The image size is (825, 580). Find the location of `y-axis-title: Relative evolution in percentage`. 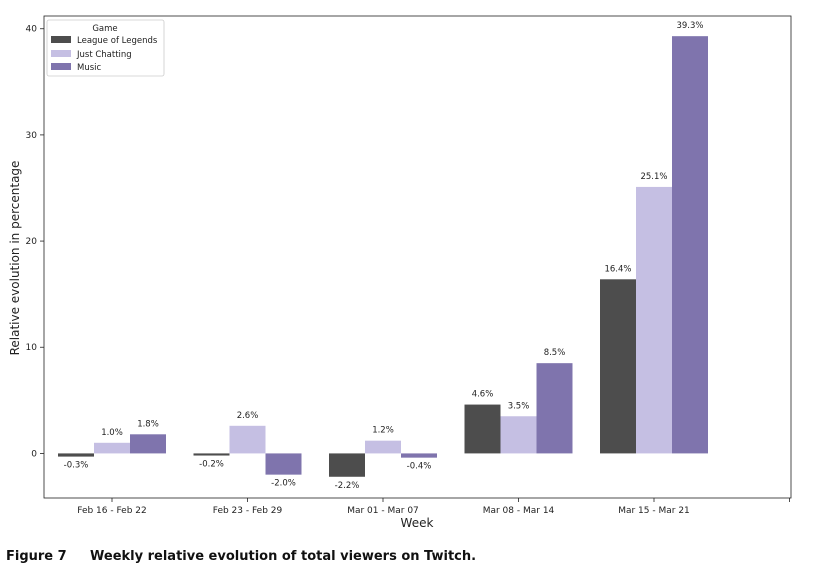

y-axis-title: Relative evolution in percentage is located at coordinates (15, 258).